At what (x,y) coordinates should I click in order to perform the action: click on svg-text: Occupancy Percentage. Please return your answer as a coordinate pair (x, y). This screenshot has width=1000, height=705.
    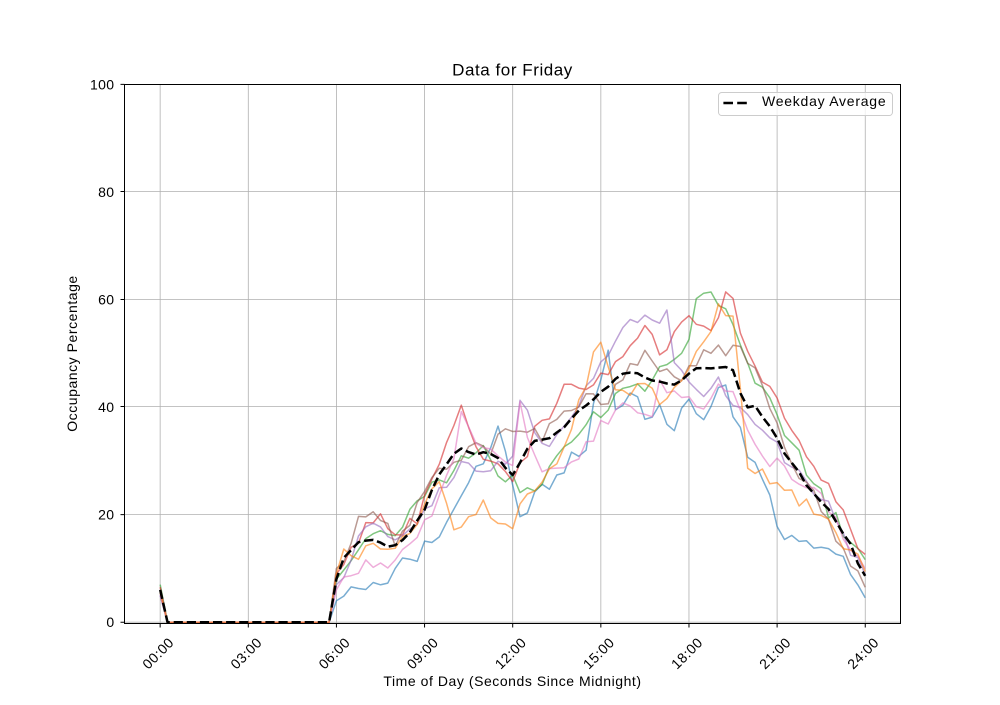
    Looking at the image, I should click on (72, 353).